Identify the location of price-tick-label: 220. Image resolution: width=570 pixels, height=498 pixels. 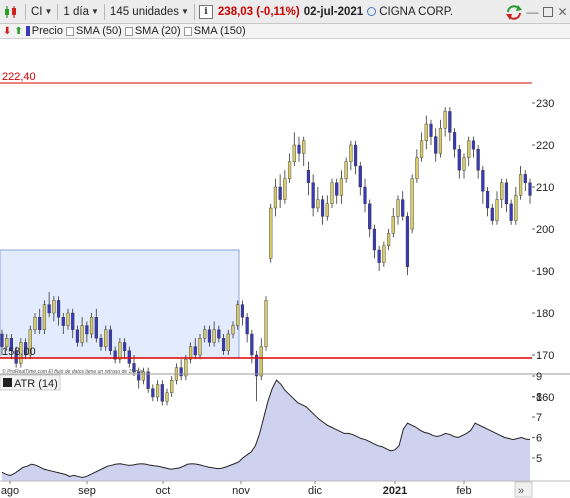
(545, 146).